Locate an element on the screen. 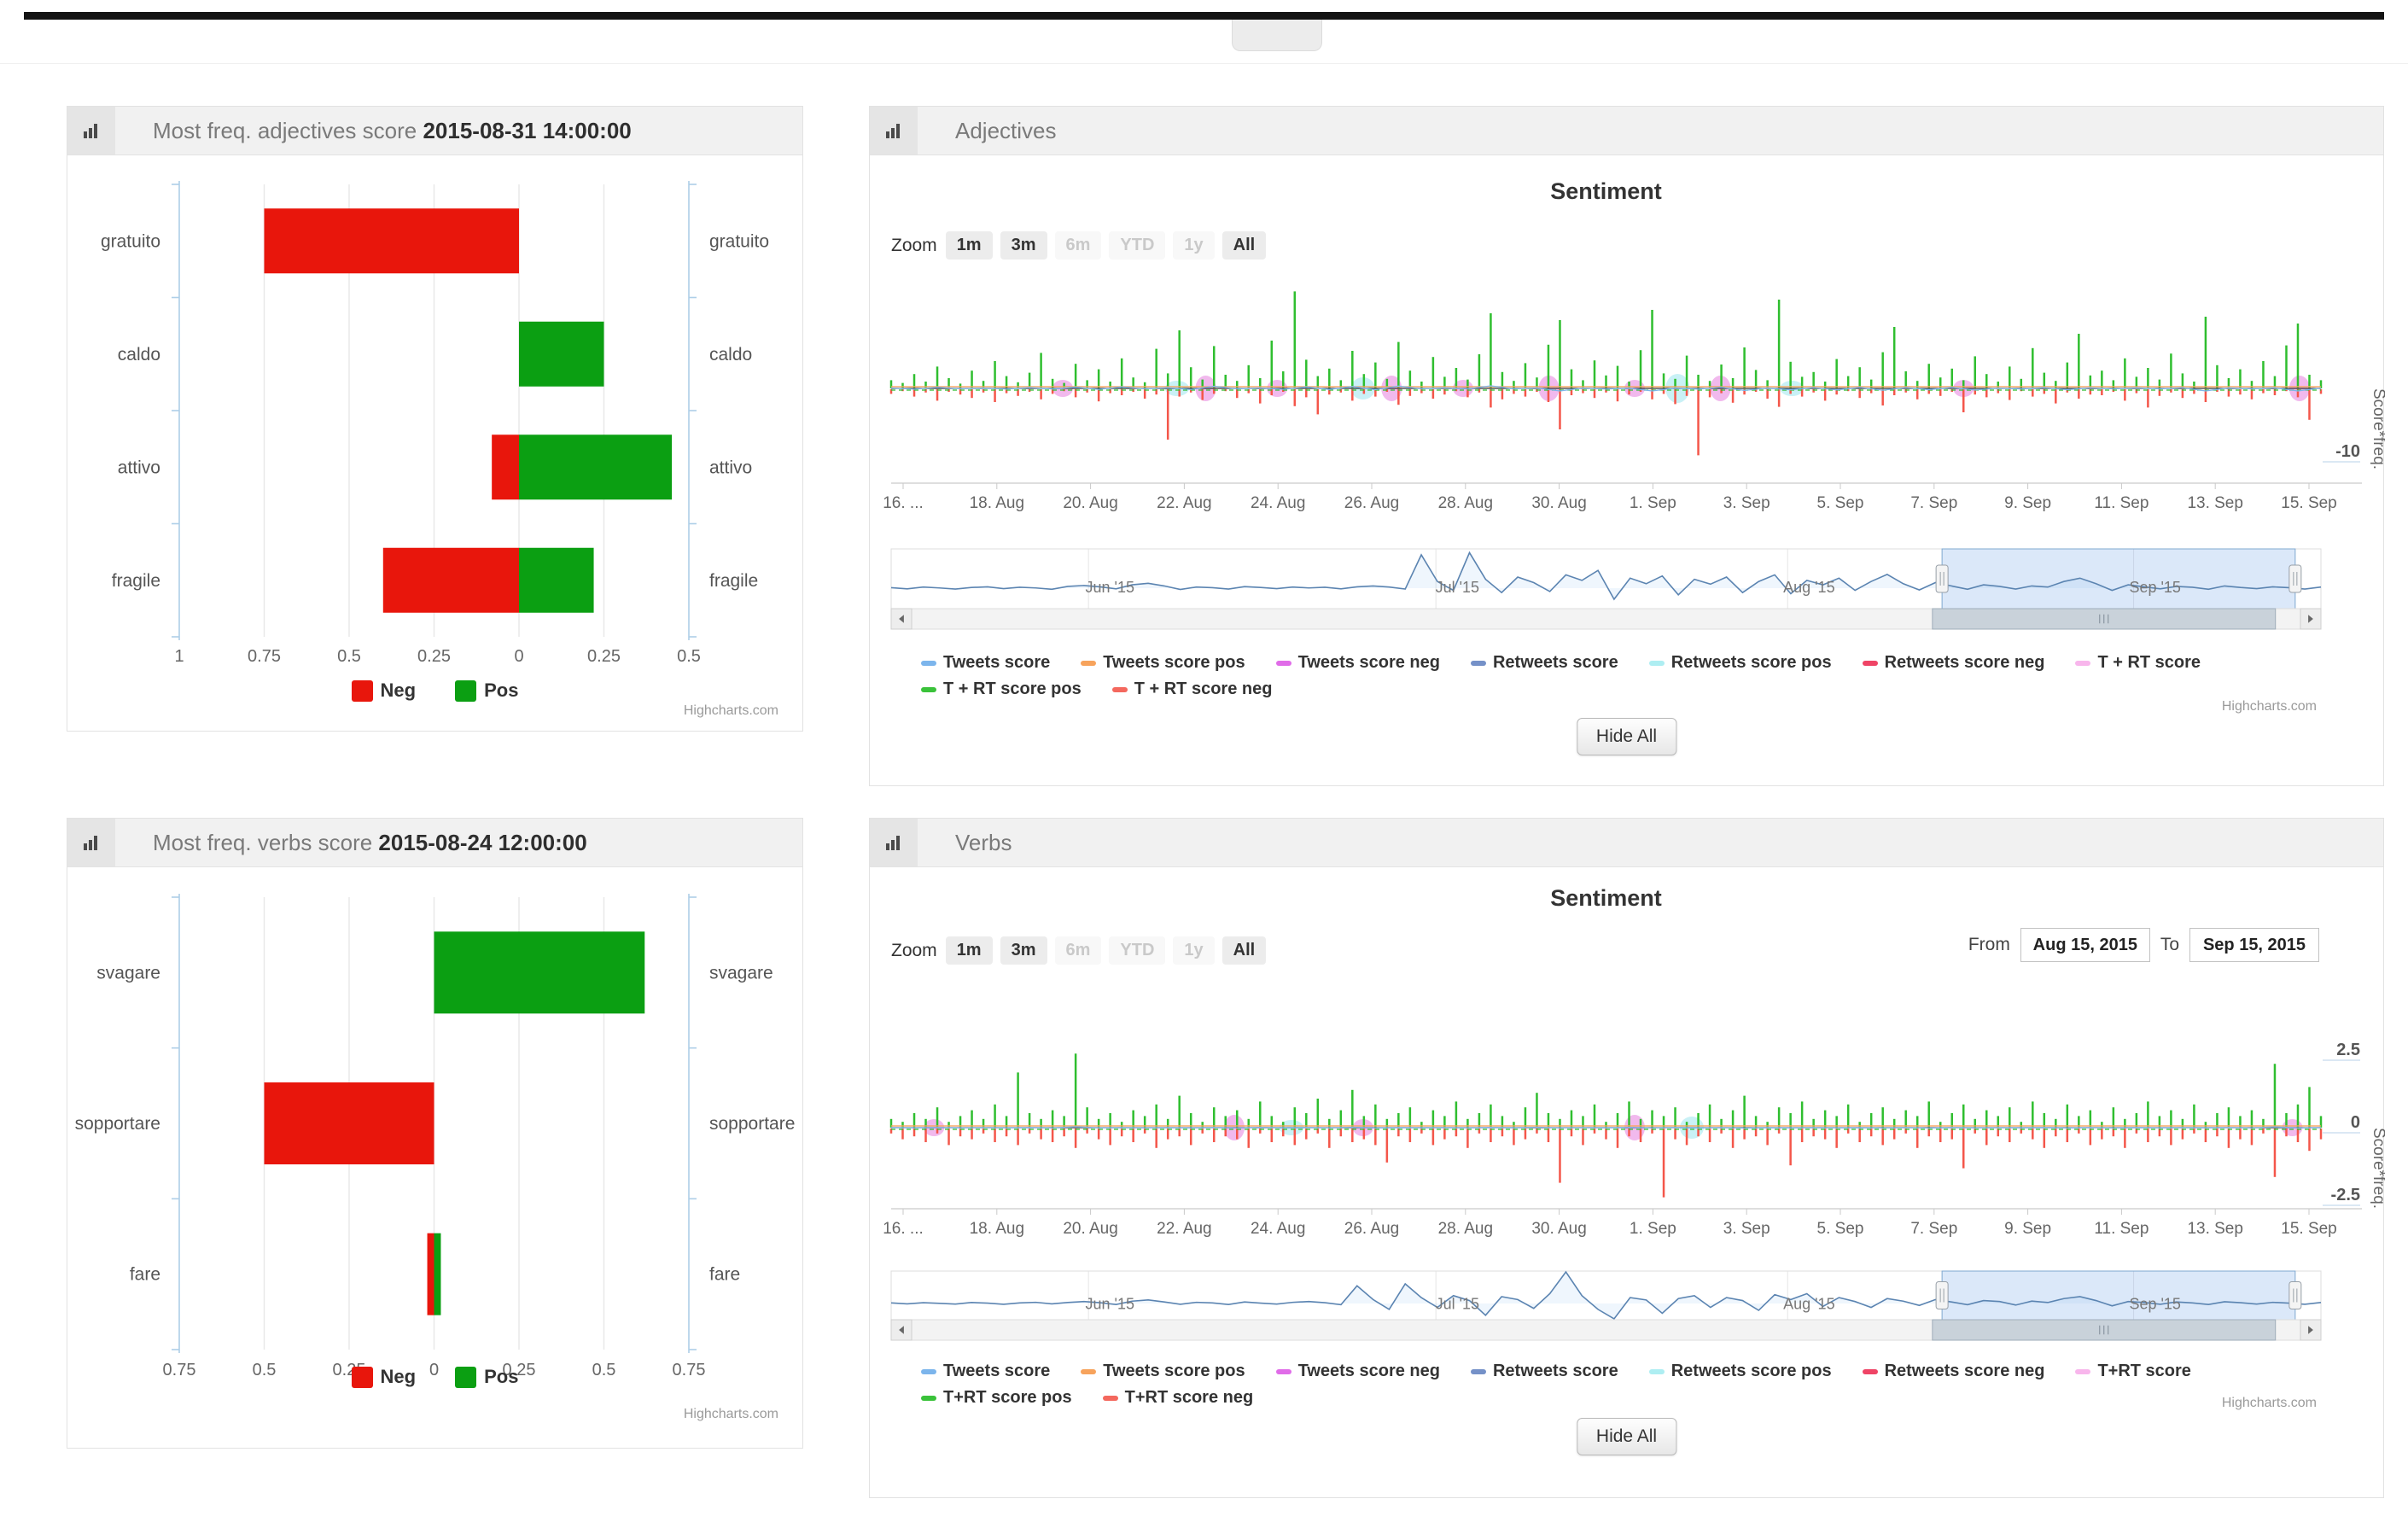 The width and height of the screenshot is (2408, 1528). bar-pos-caldo is located at coordinates (561, 354).